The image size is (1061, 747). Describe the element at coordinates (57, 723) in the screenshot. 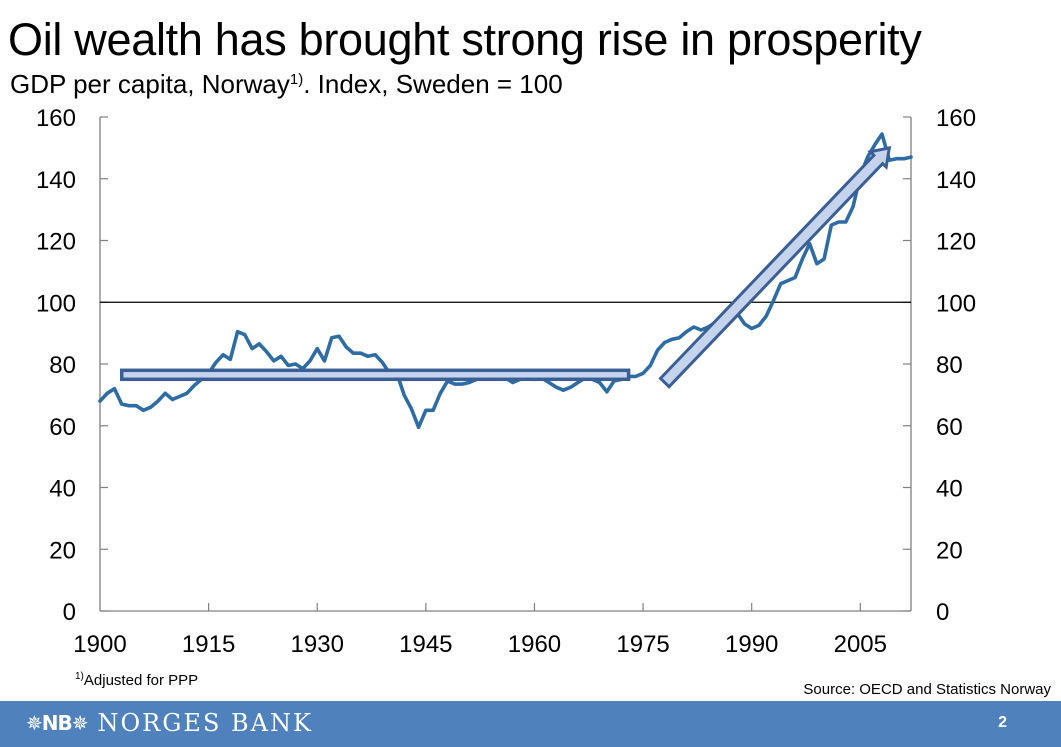

I see `nb-emblem-icon: ✵NB✵` at that location.